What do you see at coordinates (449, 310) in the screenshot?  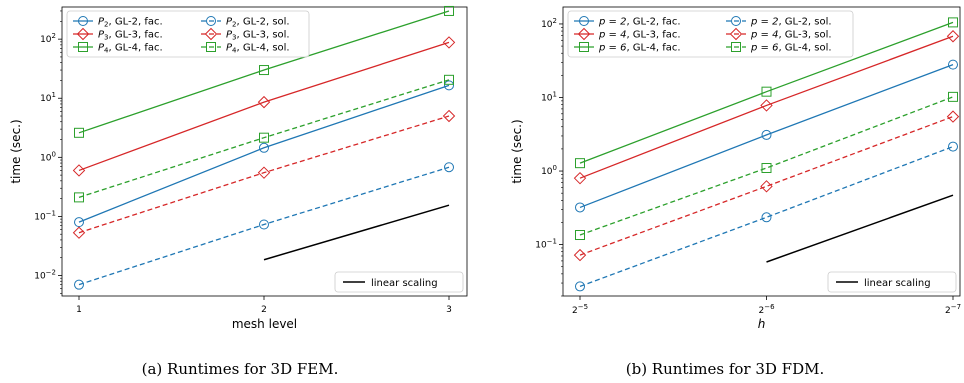 I see `x-tick-label: 3` at bounding box center [449, 310].